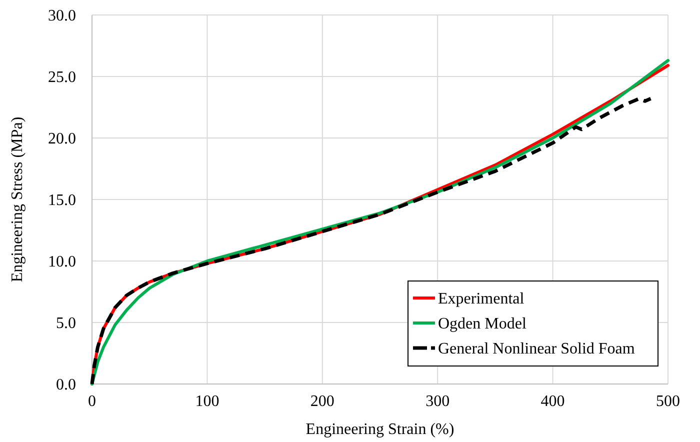  Describe the element at coordinates (62, 201) in the screenshot. I see `y-tick-label: 15.0` at that location.